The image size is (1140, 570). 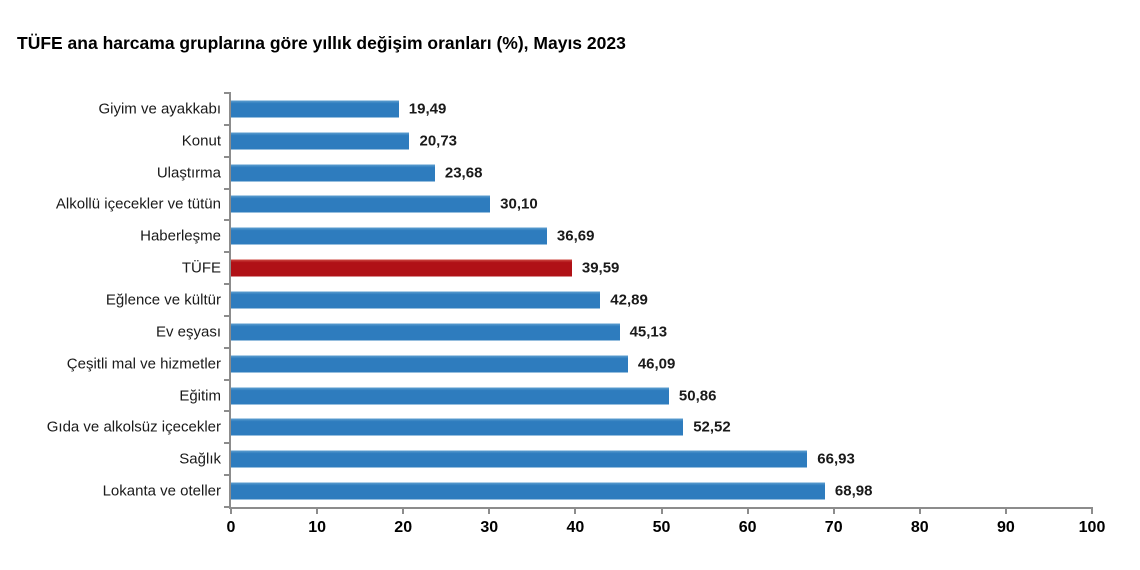 What do you see at coordinates (201, 268) in the screenshot?
I see `category-label: TÜFE` at bounding box center [201, 268].